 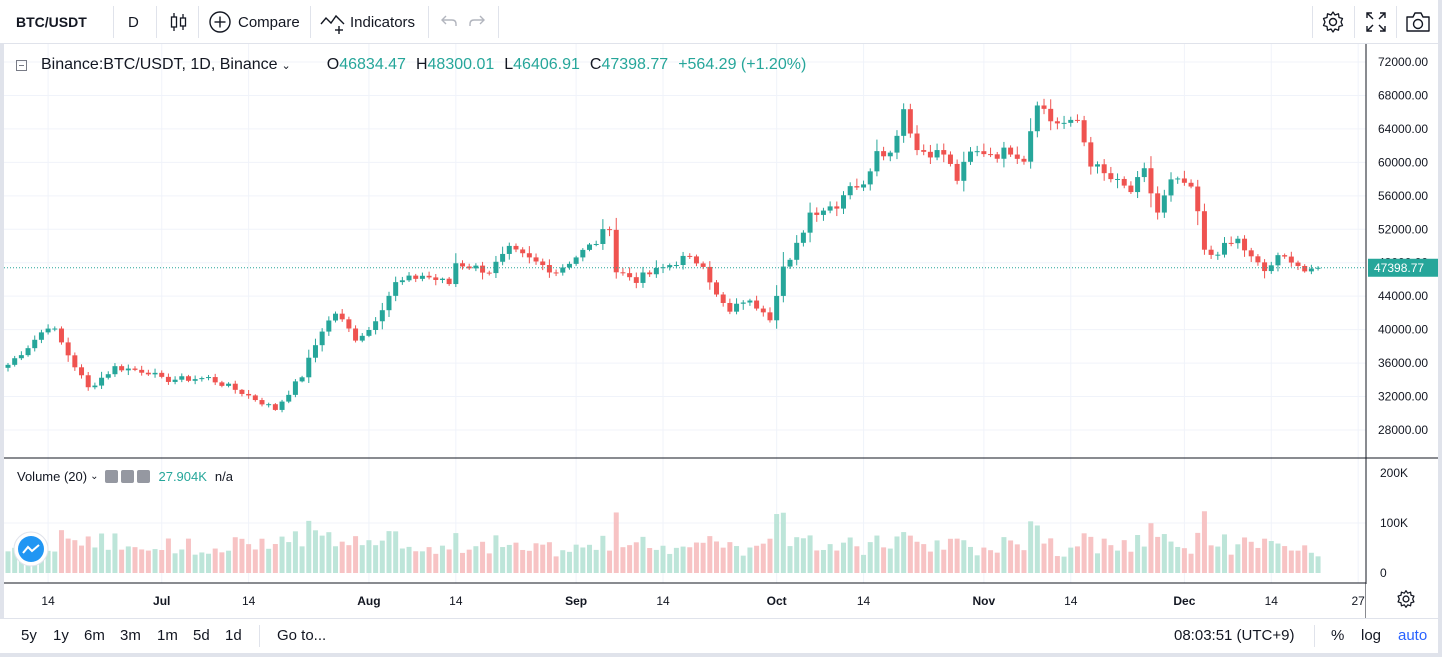 I want to click on interval-button: D, so click(x=133, y=22).